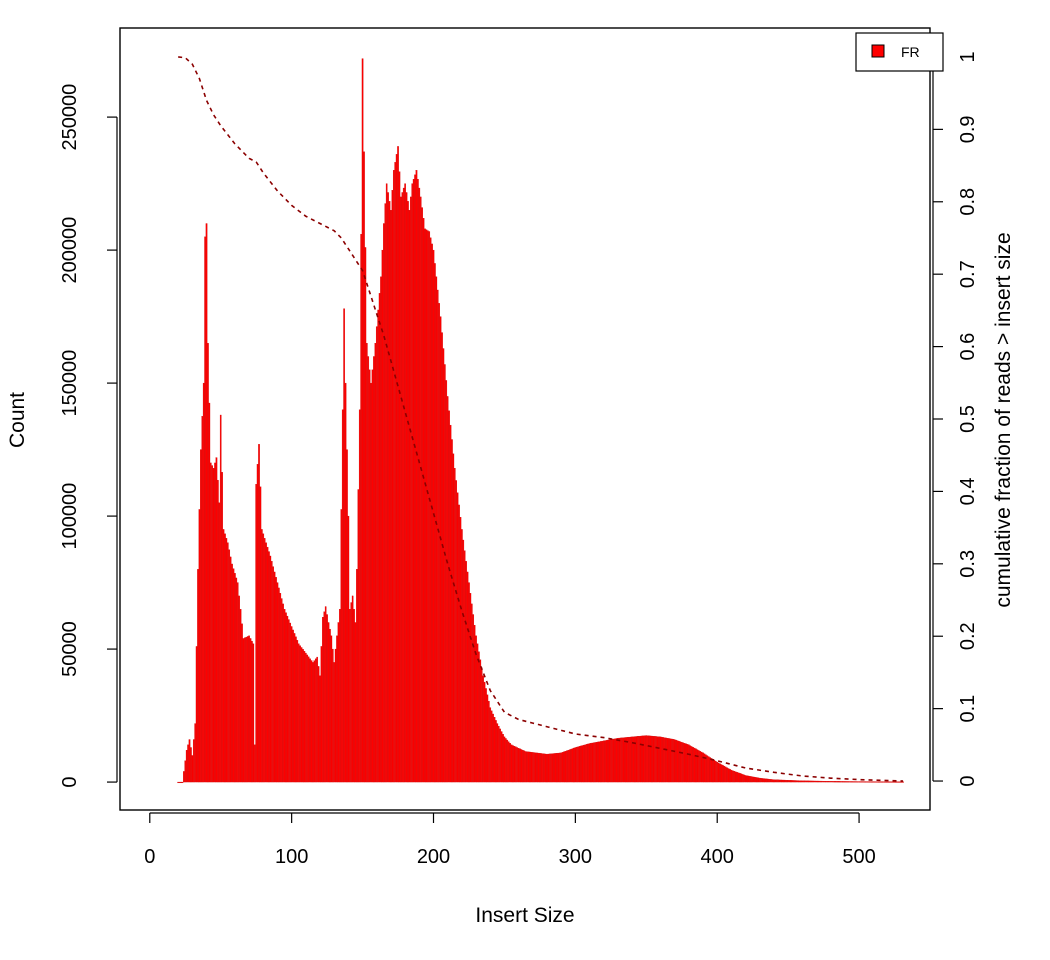 The width and height of the screenshot is (1050, 960). What do you see at coordinates (70, 383) in the screenshot?
I see `y-tick-label: 150000` at bounding box center [70, 383].